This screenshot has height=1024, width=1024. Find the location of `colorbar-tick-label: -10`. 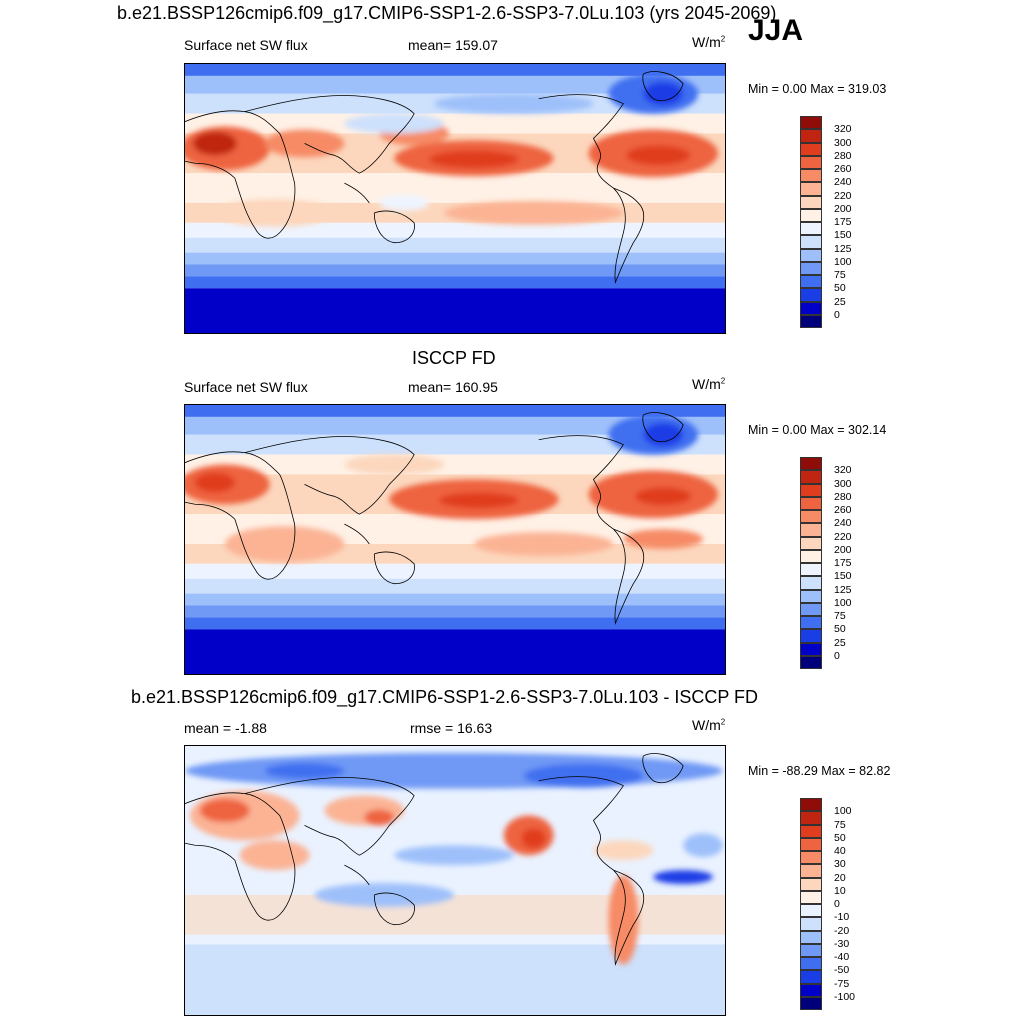

colorbar-tick-label: -10 is located at coordinates (842, 917).